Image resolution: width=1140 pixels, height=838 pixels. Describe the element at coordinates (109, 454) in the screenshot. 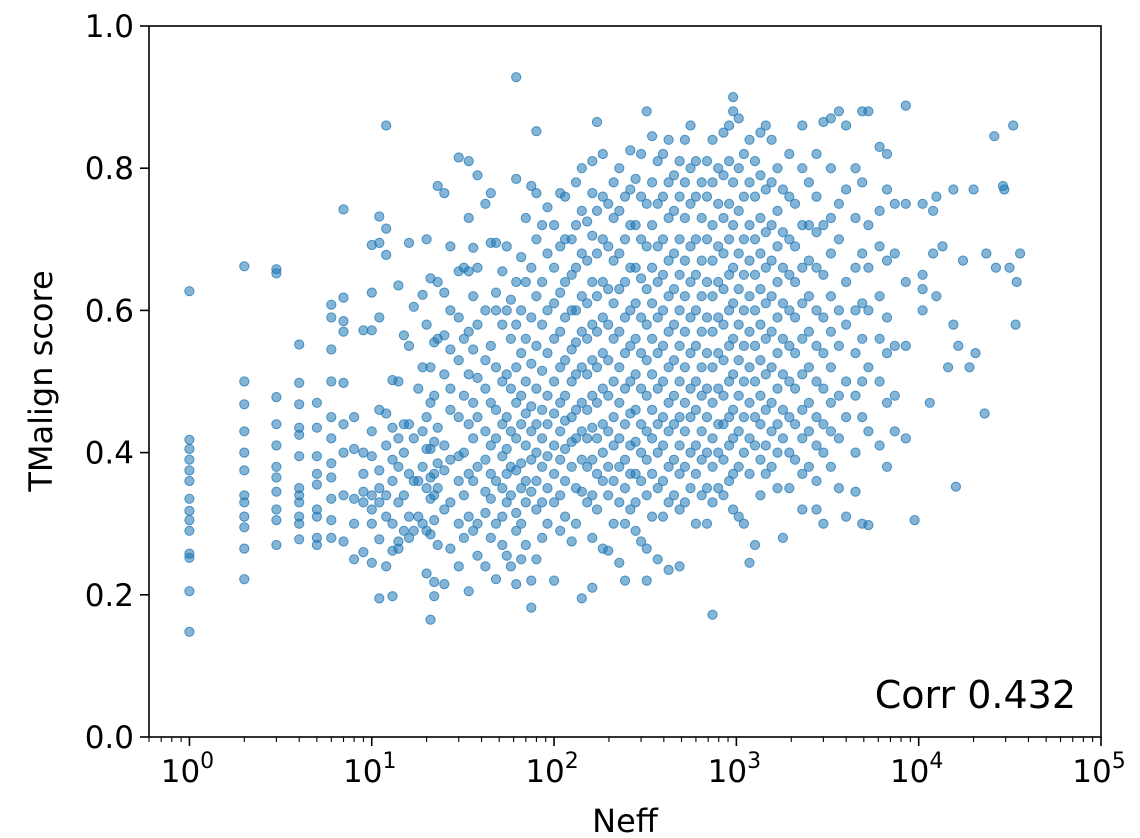

I see `y-tick-label: 0.4` at that location.